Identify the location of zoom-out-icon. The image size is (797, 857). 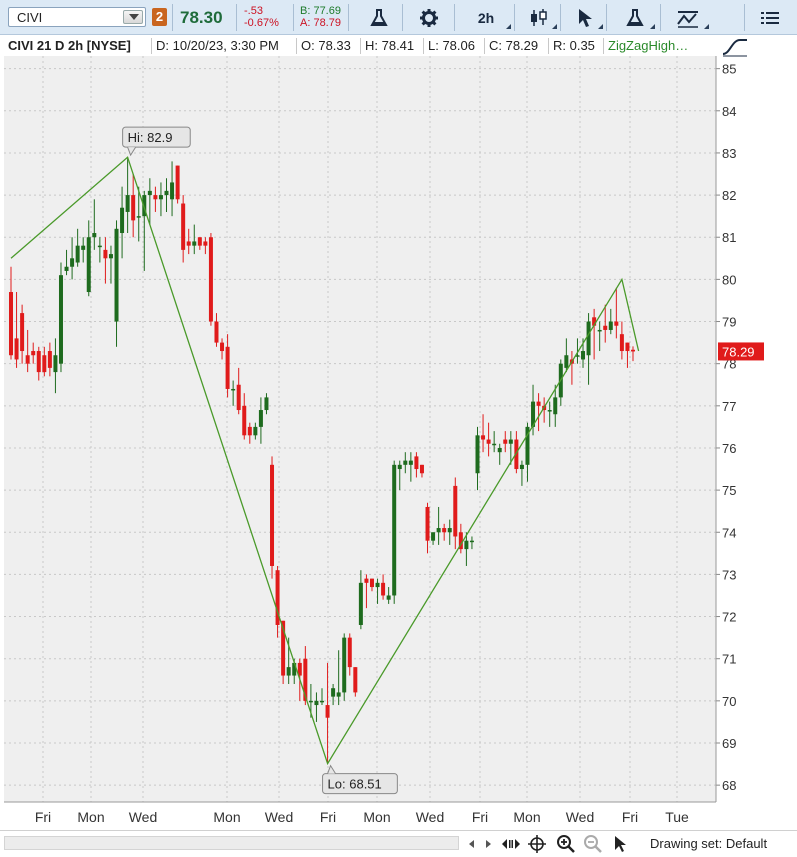
(593, 844).